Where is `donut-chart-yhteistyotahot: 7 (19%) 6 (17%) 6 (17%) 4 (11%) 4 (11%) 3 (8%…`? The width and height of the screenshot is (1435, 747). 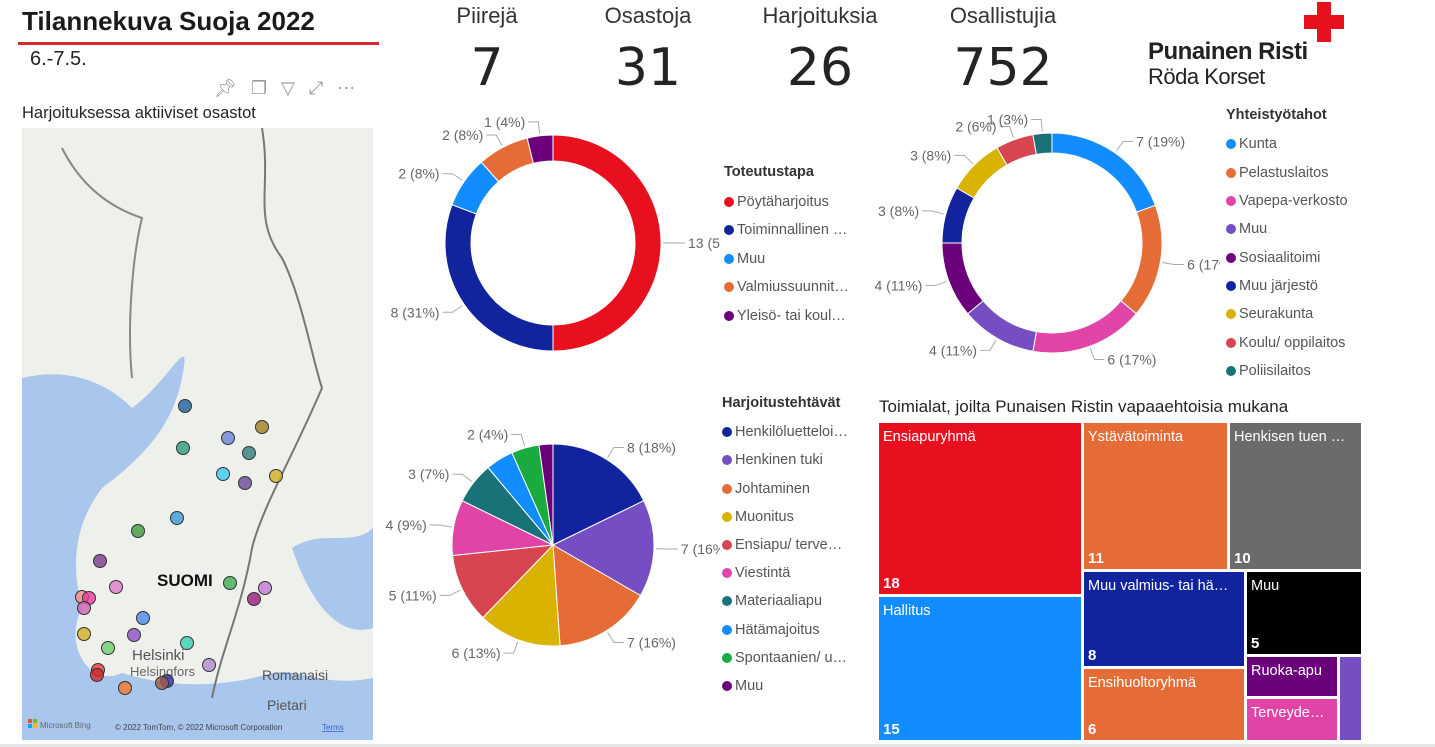
donut-chart-yhteistyotahot: 7 (19%) 6 (17%) 6 (17%) 4 (11%) 4 (11%) 3 (8%… is located at coordinates (1045, 235).